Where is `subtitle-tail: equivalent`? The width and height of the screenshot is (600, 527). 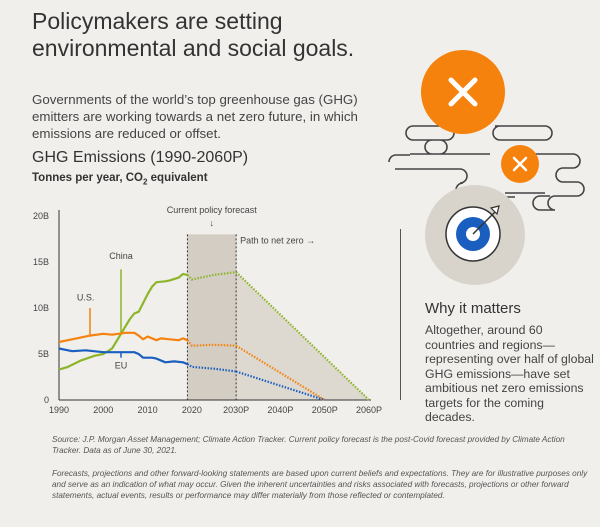 subtitle-tail: equivalent is located at coordinates (177, 178).